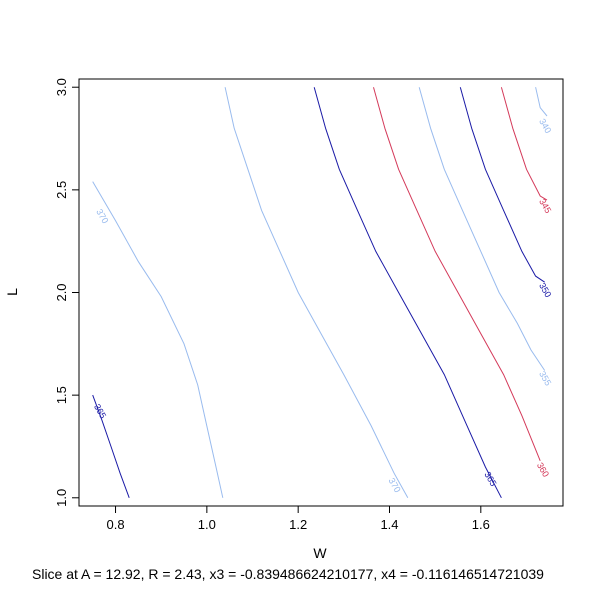 This screenshot has height=604, width=604. Describe the element at coordinates (115, 524) in the screenshot. I see `x-tick-label: 0.8` at that location.